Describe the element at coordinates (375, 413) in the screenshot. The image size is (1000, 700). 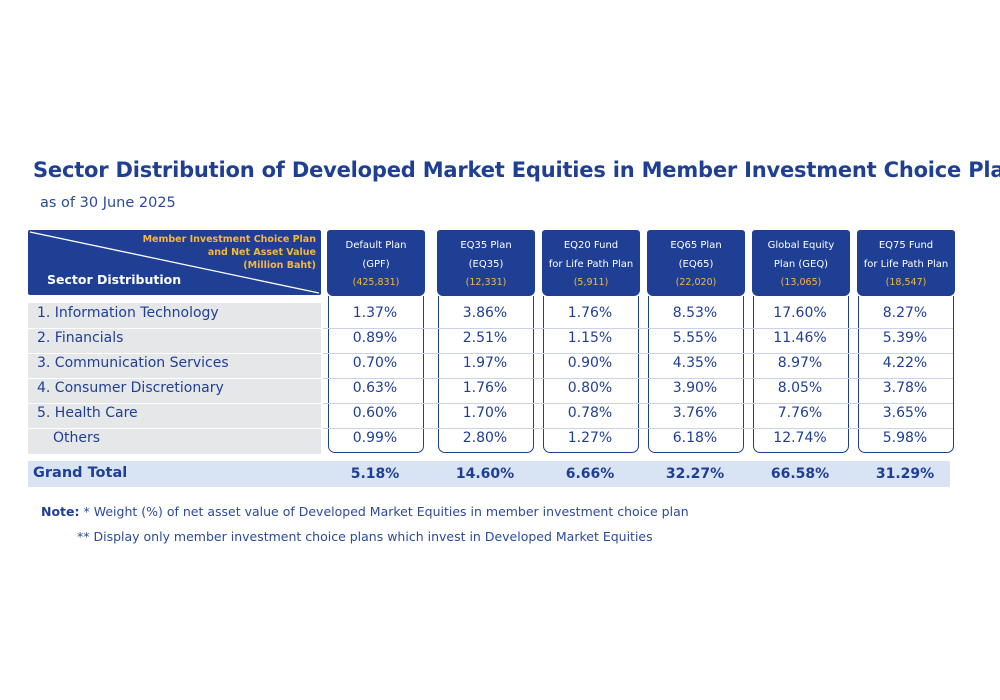
I see `table-cell: 0.60%` at that location.